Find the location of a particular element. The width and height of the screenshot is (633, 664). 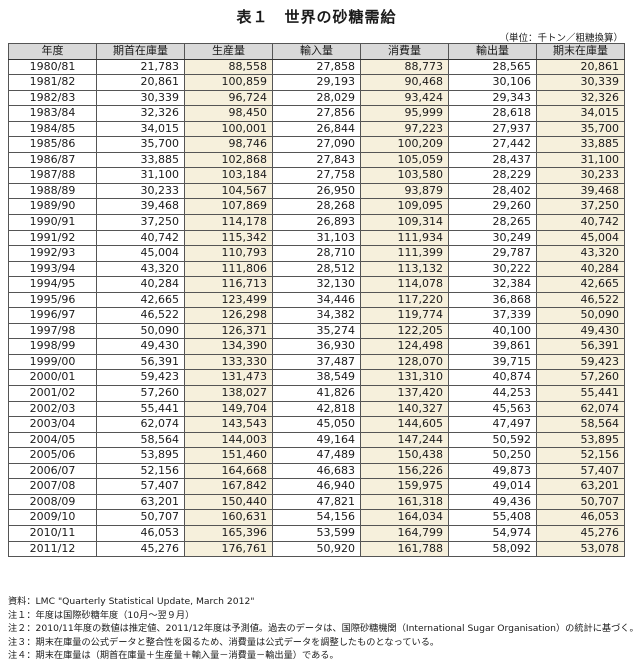

cell-consumption: 140,327 is located at coordinates (404, 409).